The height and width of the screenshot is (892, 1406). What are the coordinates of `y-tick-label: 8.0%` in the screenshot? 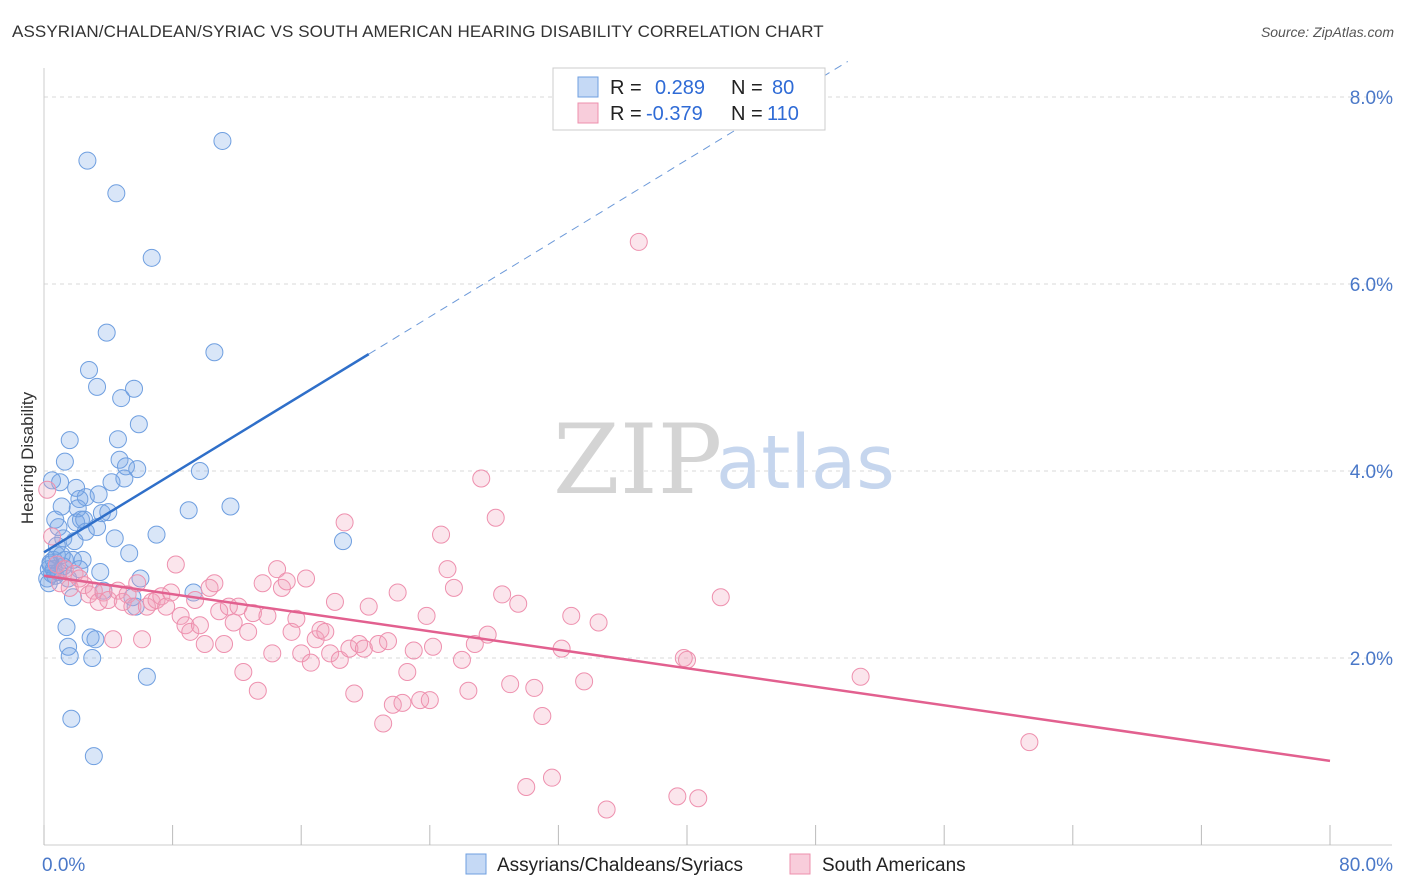 It's located at (1371, 98).